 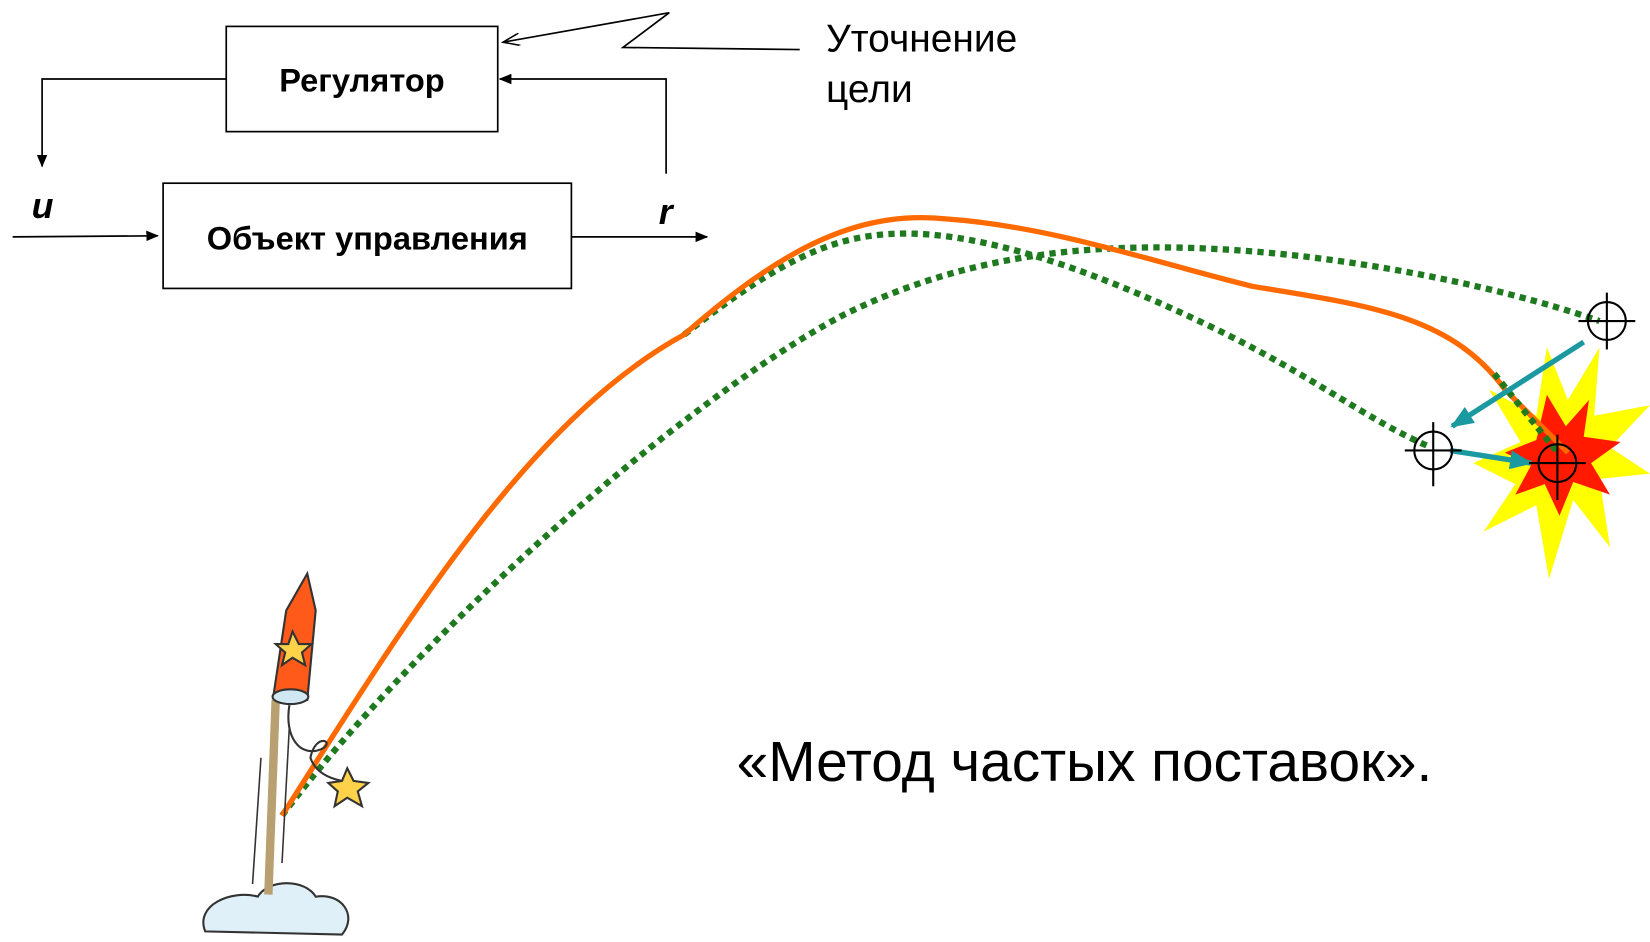 I want to click on input-label: u, so click(x=43, y=206).